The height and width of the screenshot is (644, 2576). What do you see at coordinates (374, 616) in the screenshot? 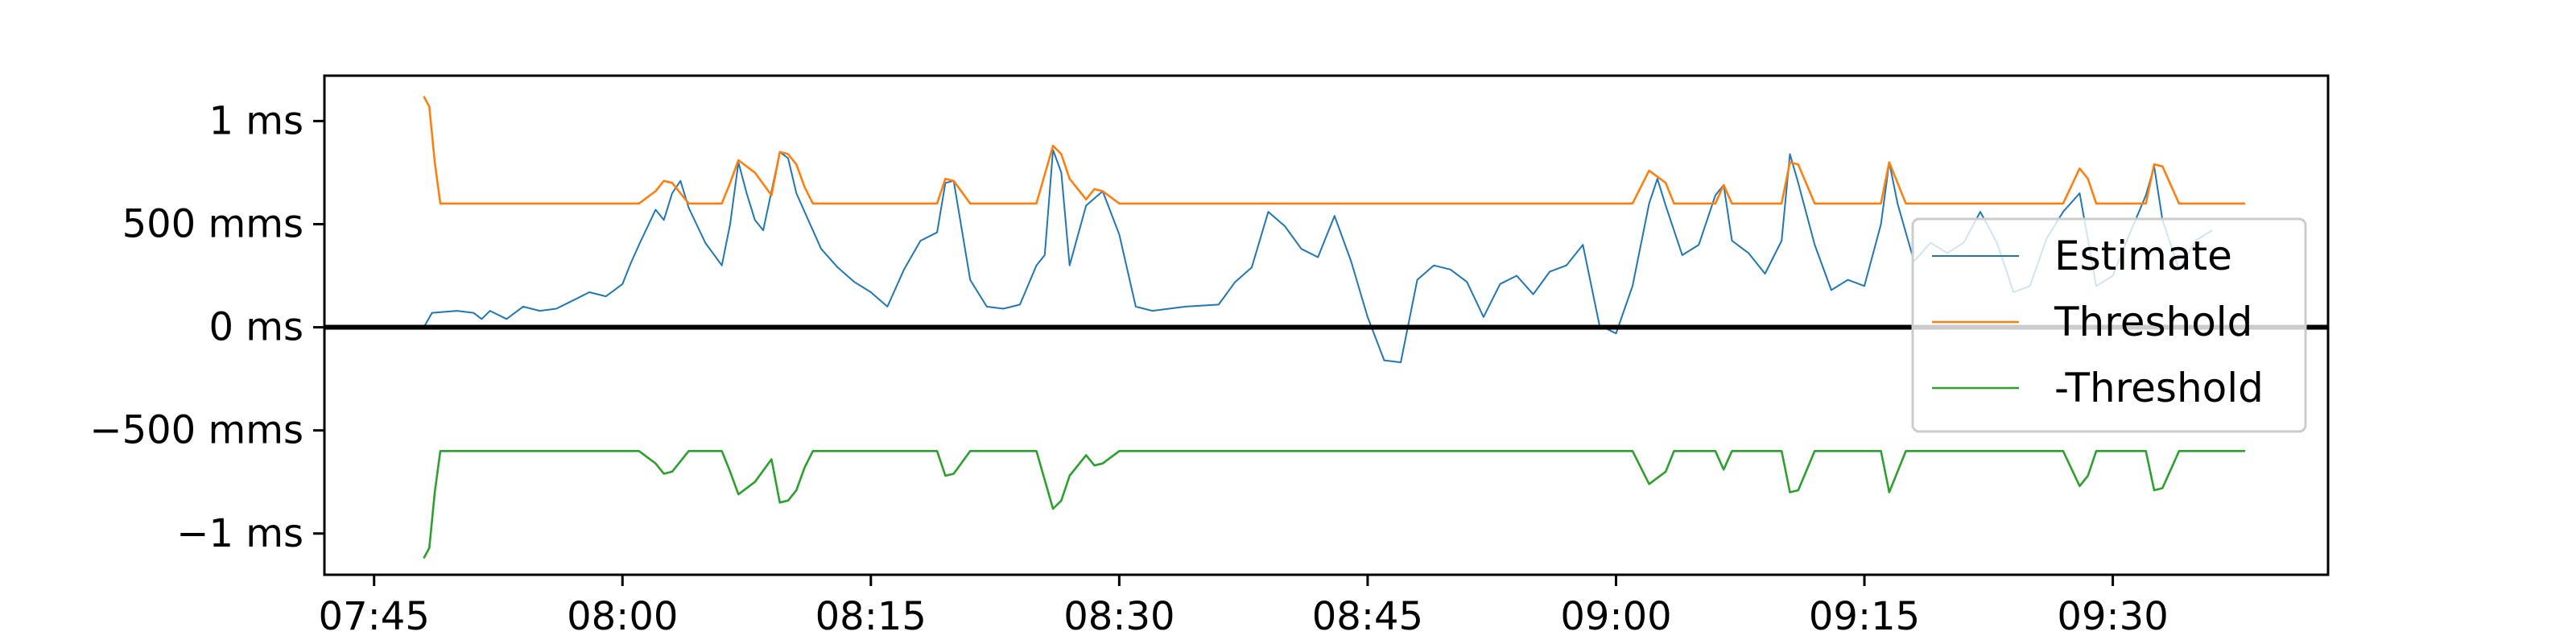
I see `x-tick-label: 07:45` at bounding box center [374, 616].